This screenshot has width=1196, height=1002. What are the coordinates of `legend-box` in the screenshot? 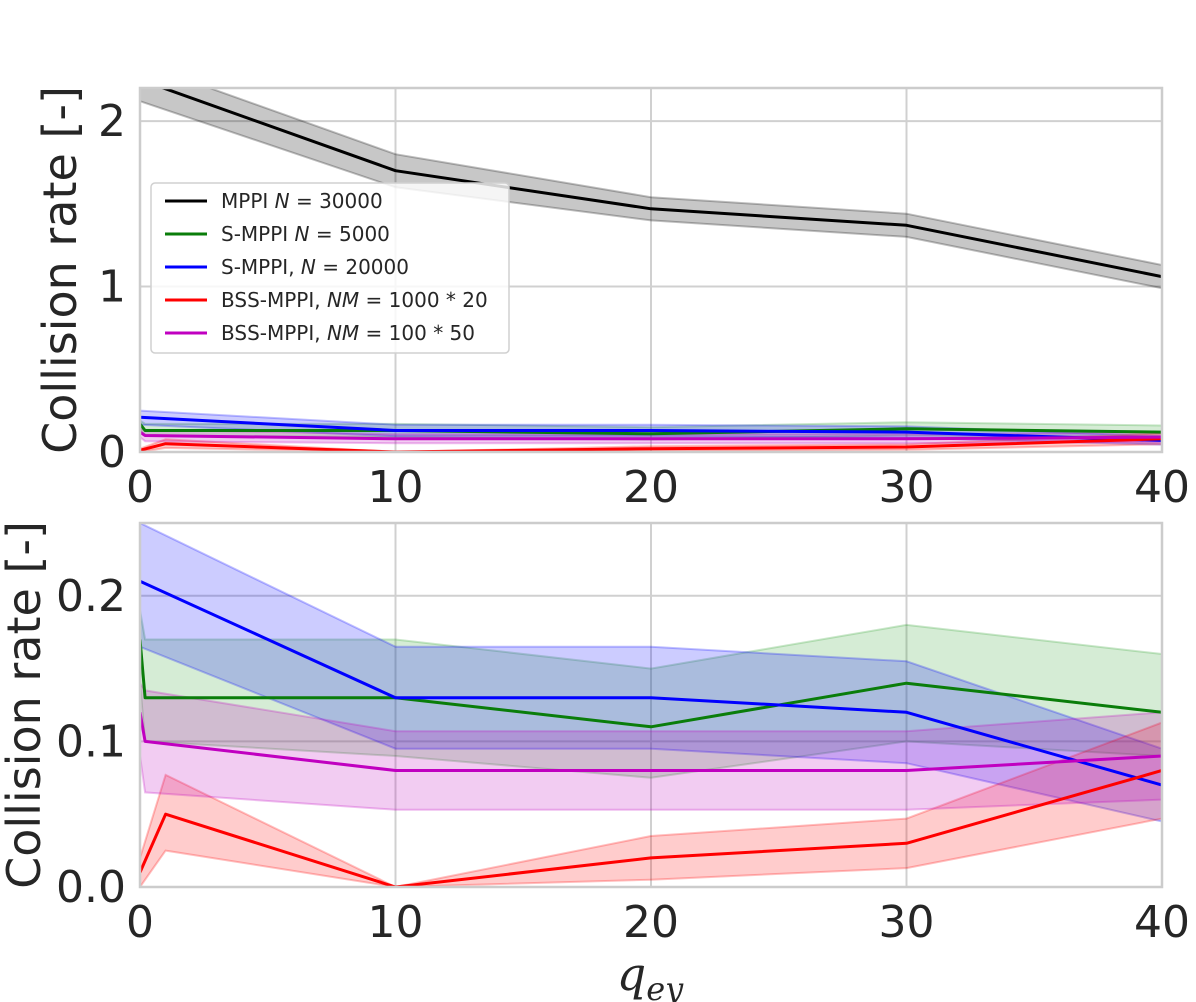 It's located at (330, 268).